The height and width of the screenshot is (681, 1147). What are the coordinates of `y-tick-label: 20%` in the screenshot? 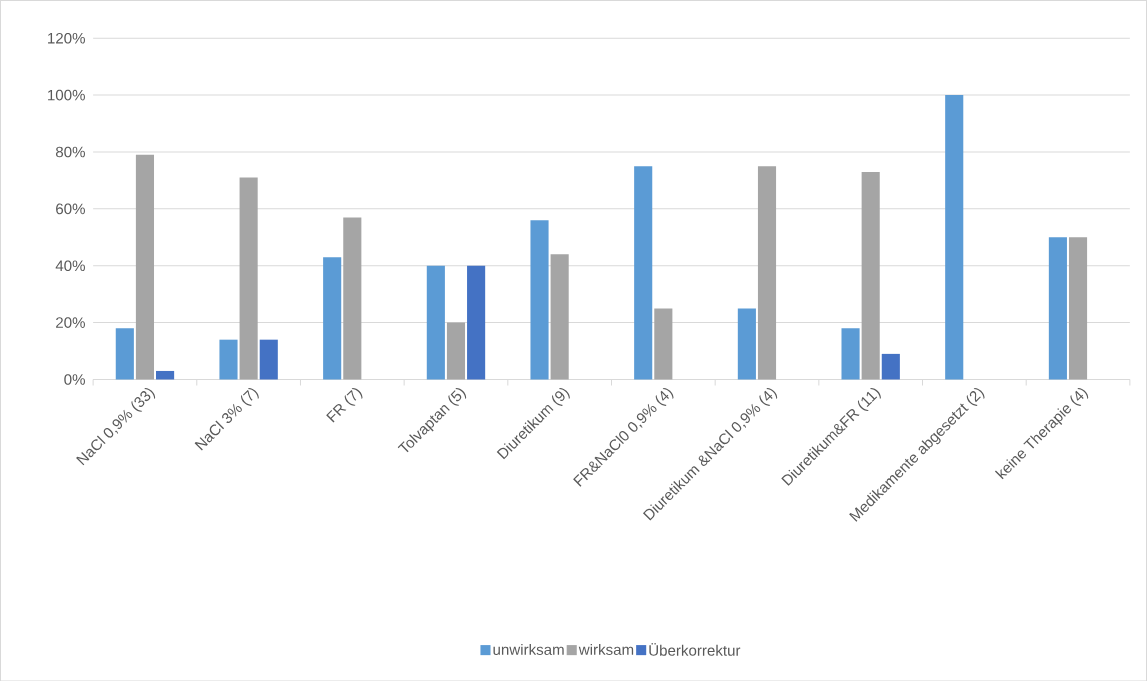 It's located at (70, 322).